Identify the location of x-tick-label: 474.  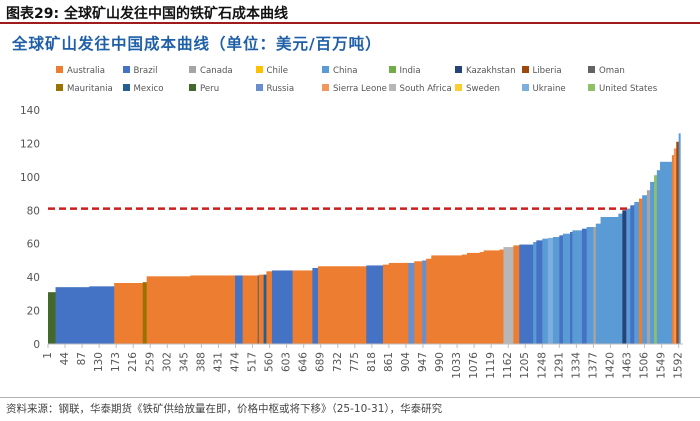
(235, 362).